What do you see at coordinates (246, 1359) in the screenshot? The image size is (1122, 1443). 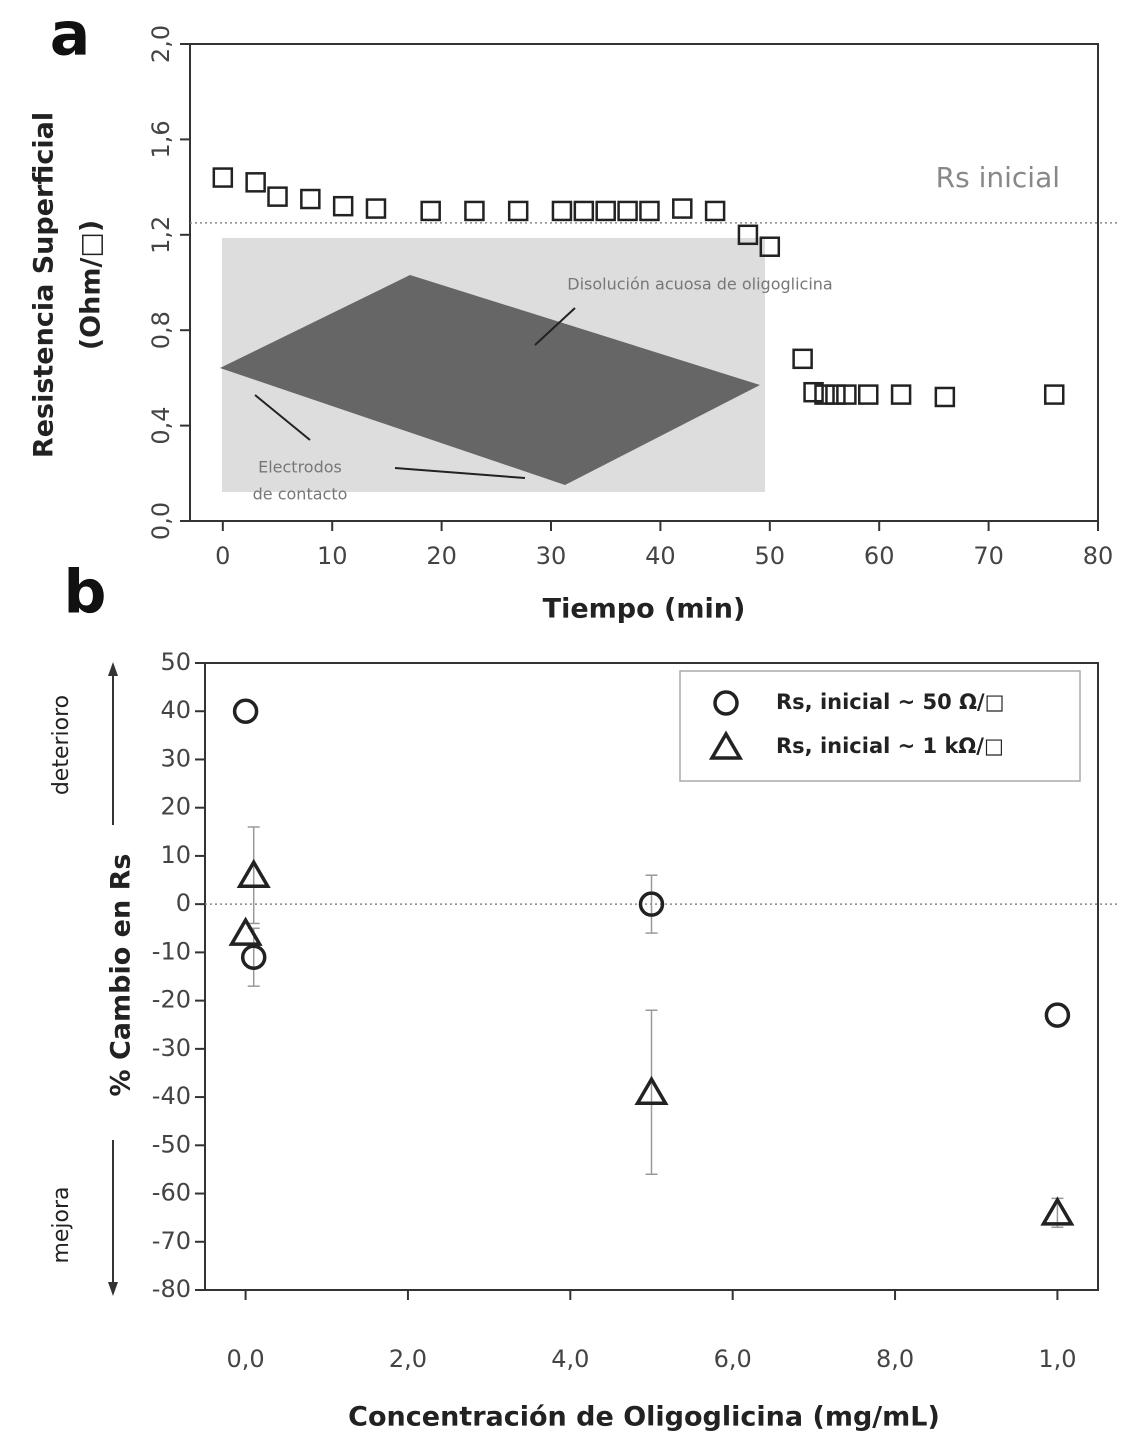 I see `x-tick-label: 0,0` at bounding box center [246, 1359].